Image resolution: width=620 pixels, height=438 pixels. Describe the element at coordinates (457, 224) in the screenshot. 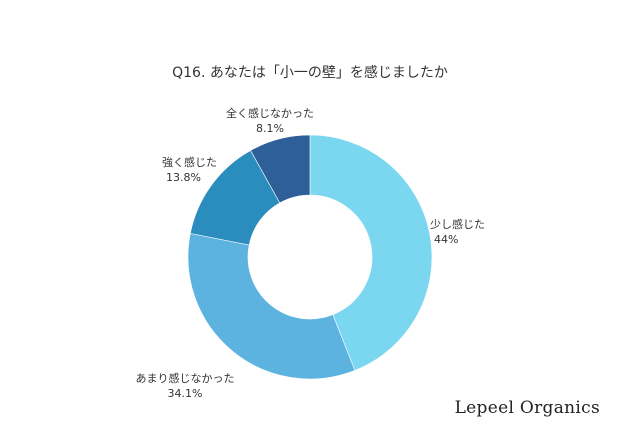

I see `slice-category-label-1: 少し感じた` at that location.